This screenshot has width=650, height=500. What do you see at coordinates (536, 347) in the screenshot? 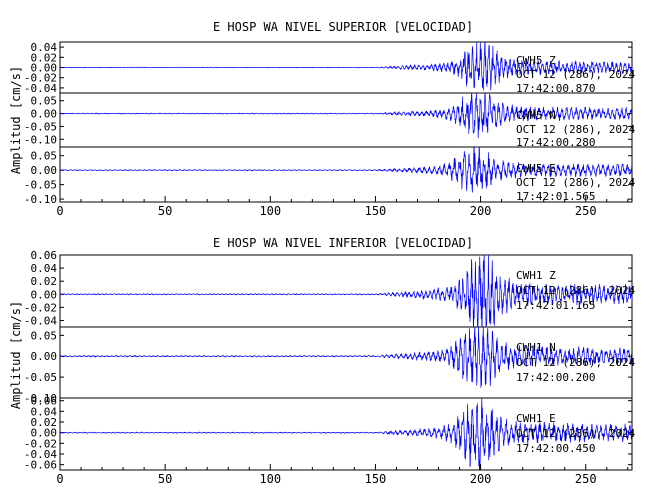
I see `station-component-label: CWH1 N` at bounding box center [536, 347].